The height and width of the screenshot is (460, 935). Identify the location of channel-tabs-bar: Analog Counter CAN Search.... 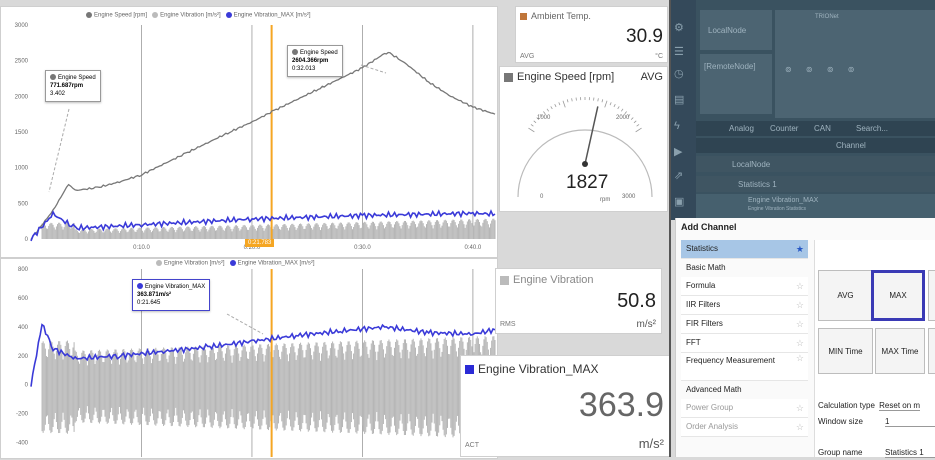
(815, 128).